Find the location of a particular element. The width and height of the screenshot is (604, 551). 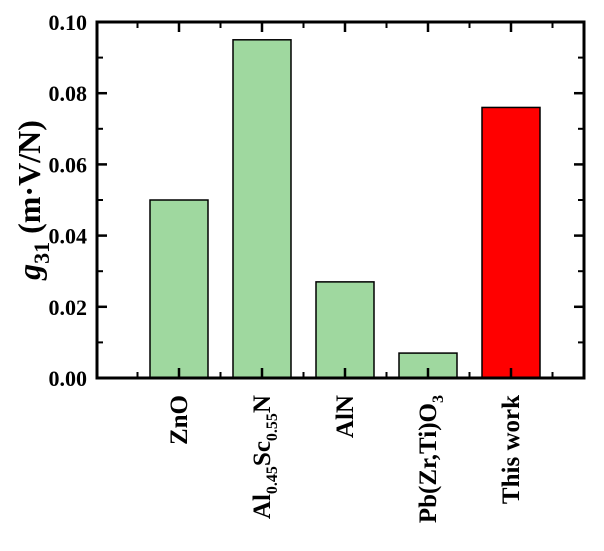

category-label: AlN is located at coordinates (345, 416).